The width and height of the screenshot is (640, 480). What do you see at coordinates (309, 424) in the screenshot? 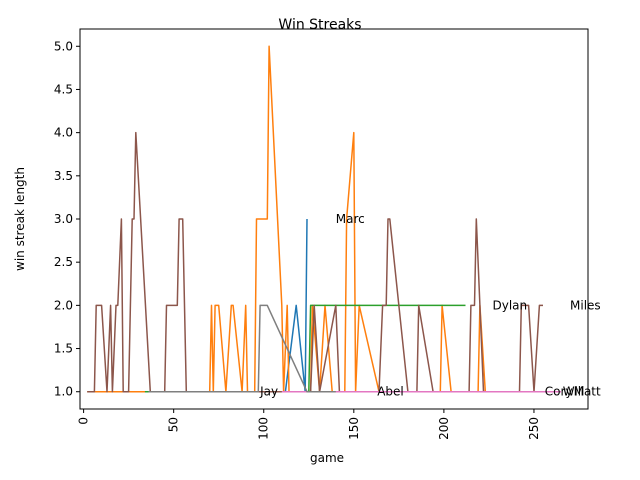
I see `x-axis: 0 50 100 150 200 250` at bounding box center [309, 424].